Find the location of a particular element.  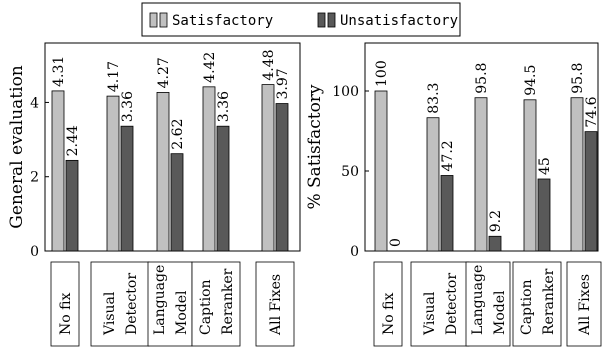

legend: Satisfactory Unsatisfactory is located at coordinates (301, 19).